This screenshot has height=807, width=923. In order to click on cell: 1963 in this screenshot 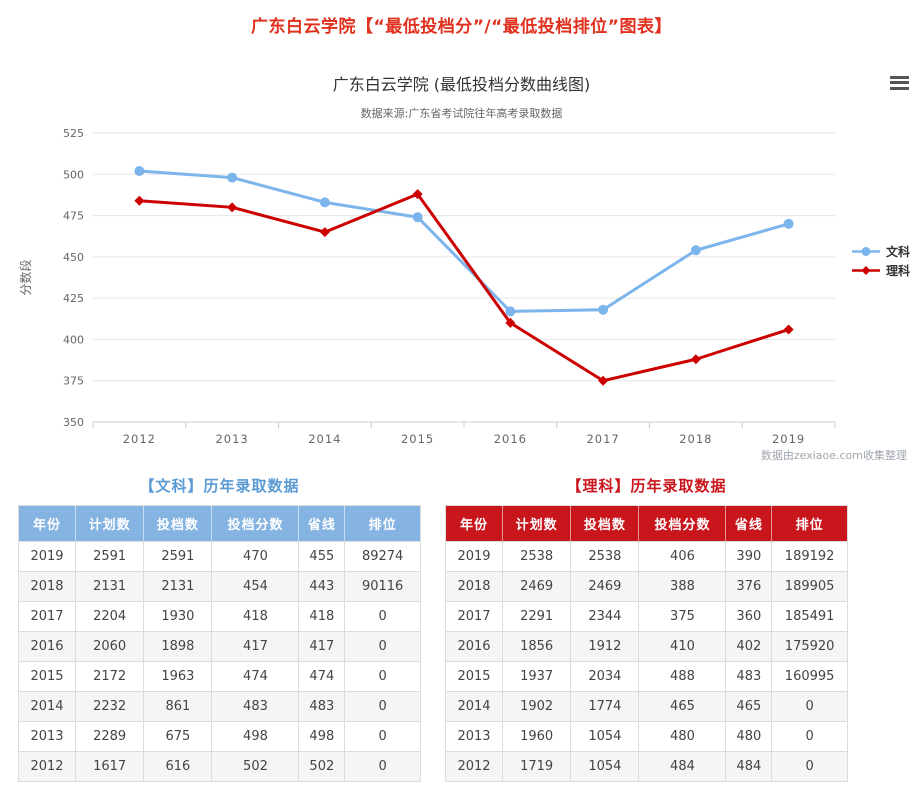, I will do `click(178, 676)`.